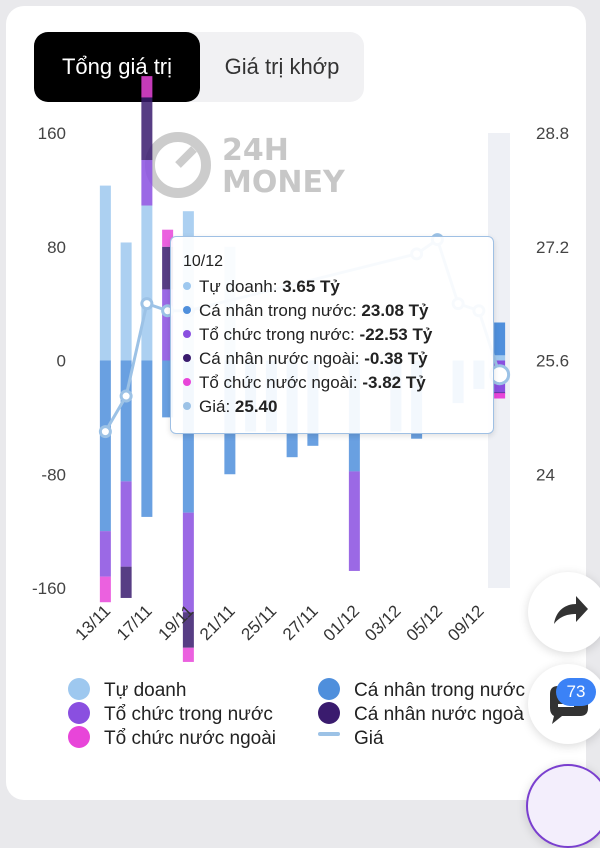  What do you see at coordinates (284, 182) in the screenshot?
I see `watermark-line2: MONEY` at bounding box center [284, 182].